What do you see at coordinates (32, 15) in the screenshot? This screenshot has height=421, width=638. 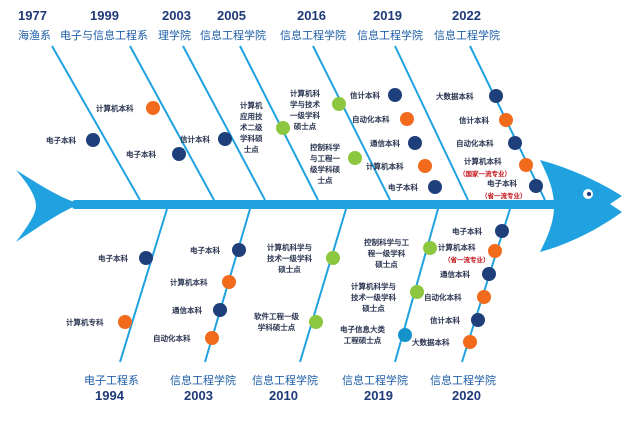 I see `top-year-1977: 1977` at bounding box center [32, 15].